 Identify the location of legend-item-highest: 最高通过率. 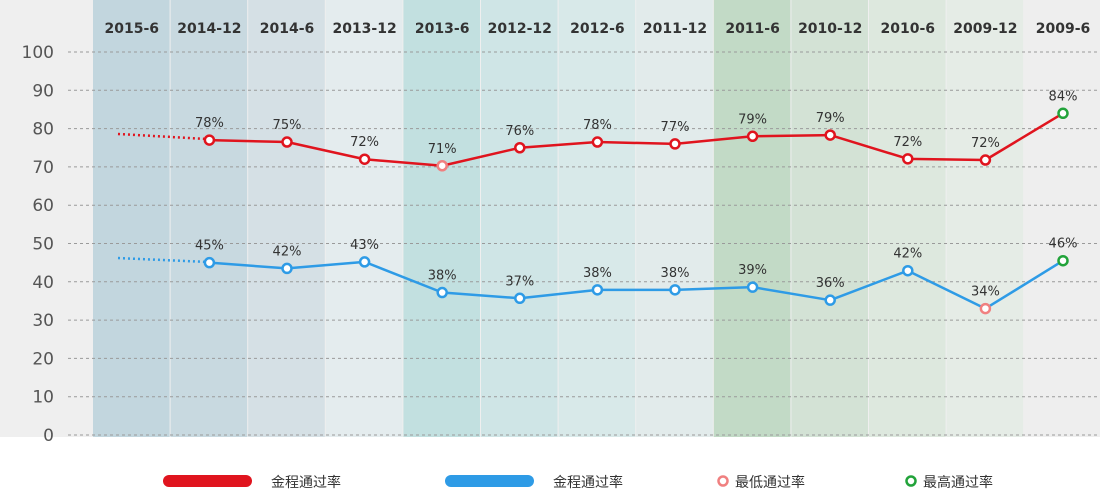
(950, 482).